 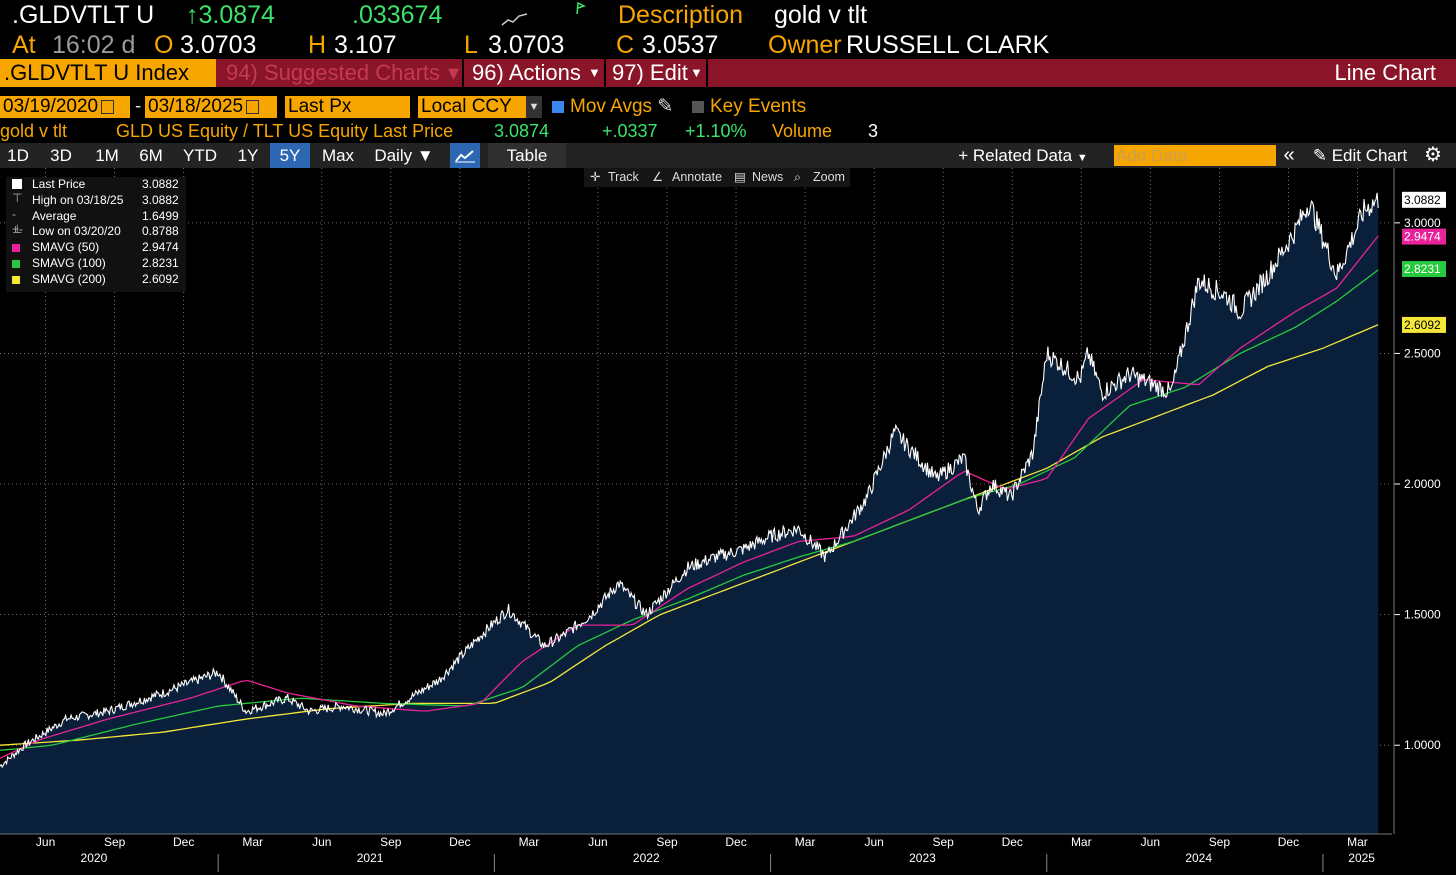 What do you see at coordinates (54, 215) in the screenshot?
I see `legend-label: Average` at bounding box center [54, 215].